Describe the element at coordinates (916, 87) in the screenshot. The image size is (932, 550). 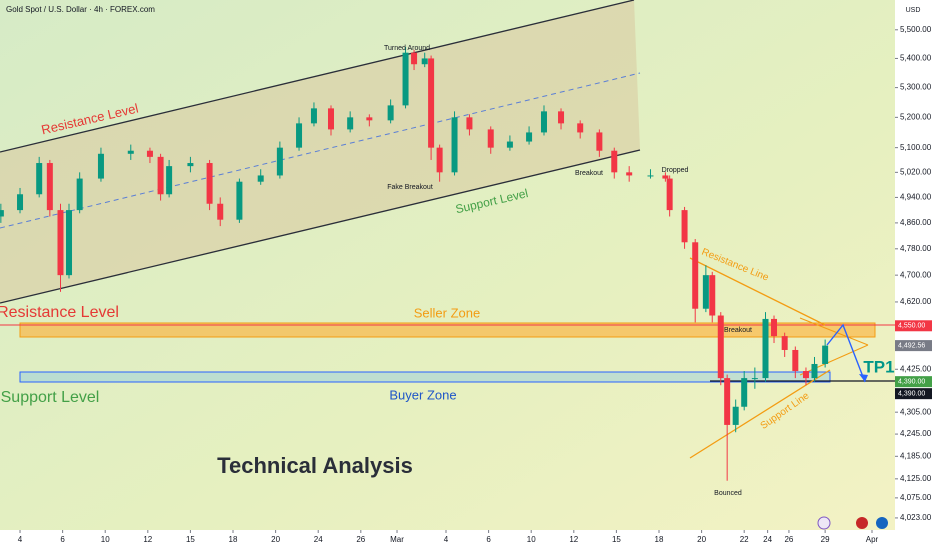
I see `y-tick-label: 5,300.00` at that location.